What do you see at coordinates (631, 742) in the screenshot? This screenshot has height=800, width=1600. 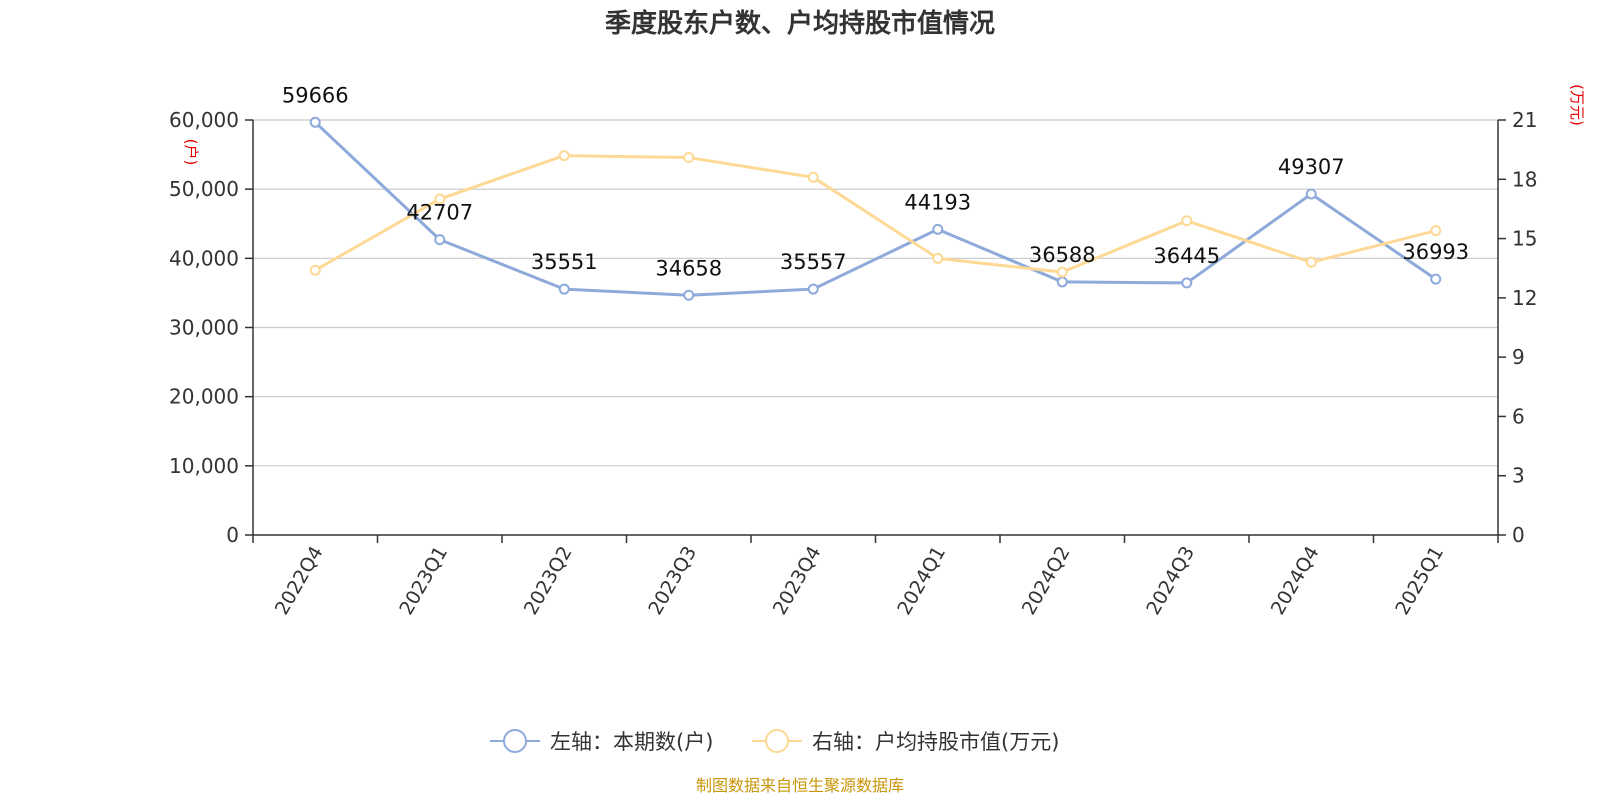 I see `legend-label: 左轴：本期数(户)` at bounding box center [631, 742].